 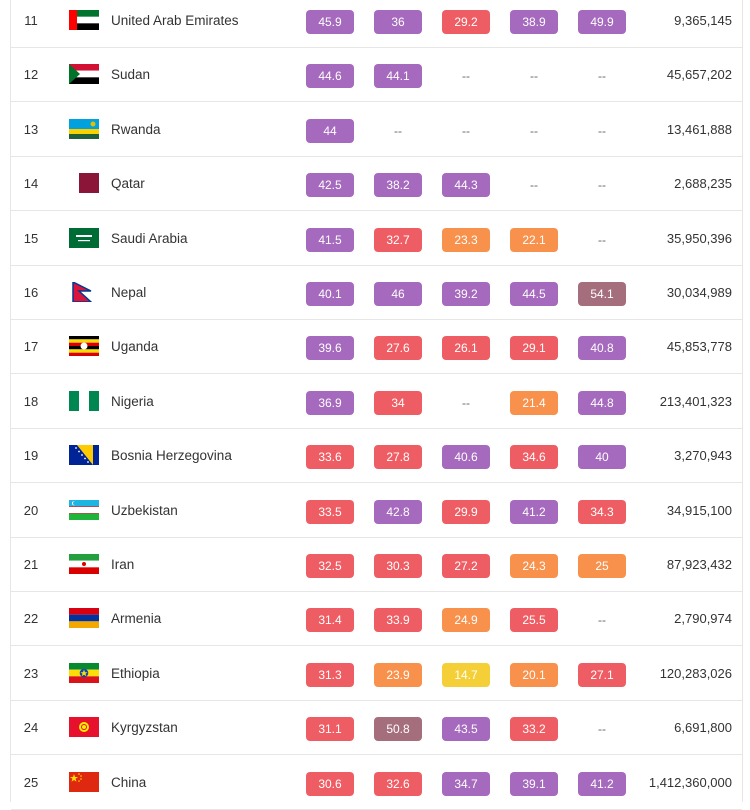 I want to click on rank-number: 23, so click(x=31, y=673).